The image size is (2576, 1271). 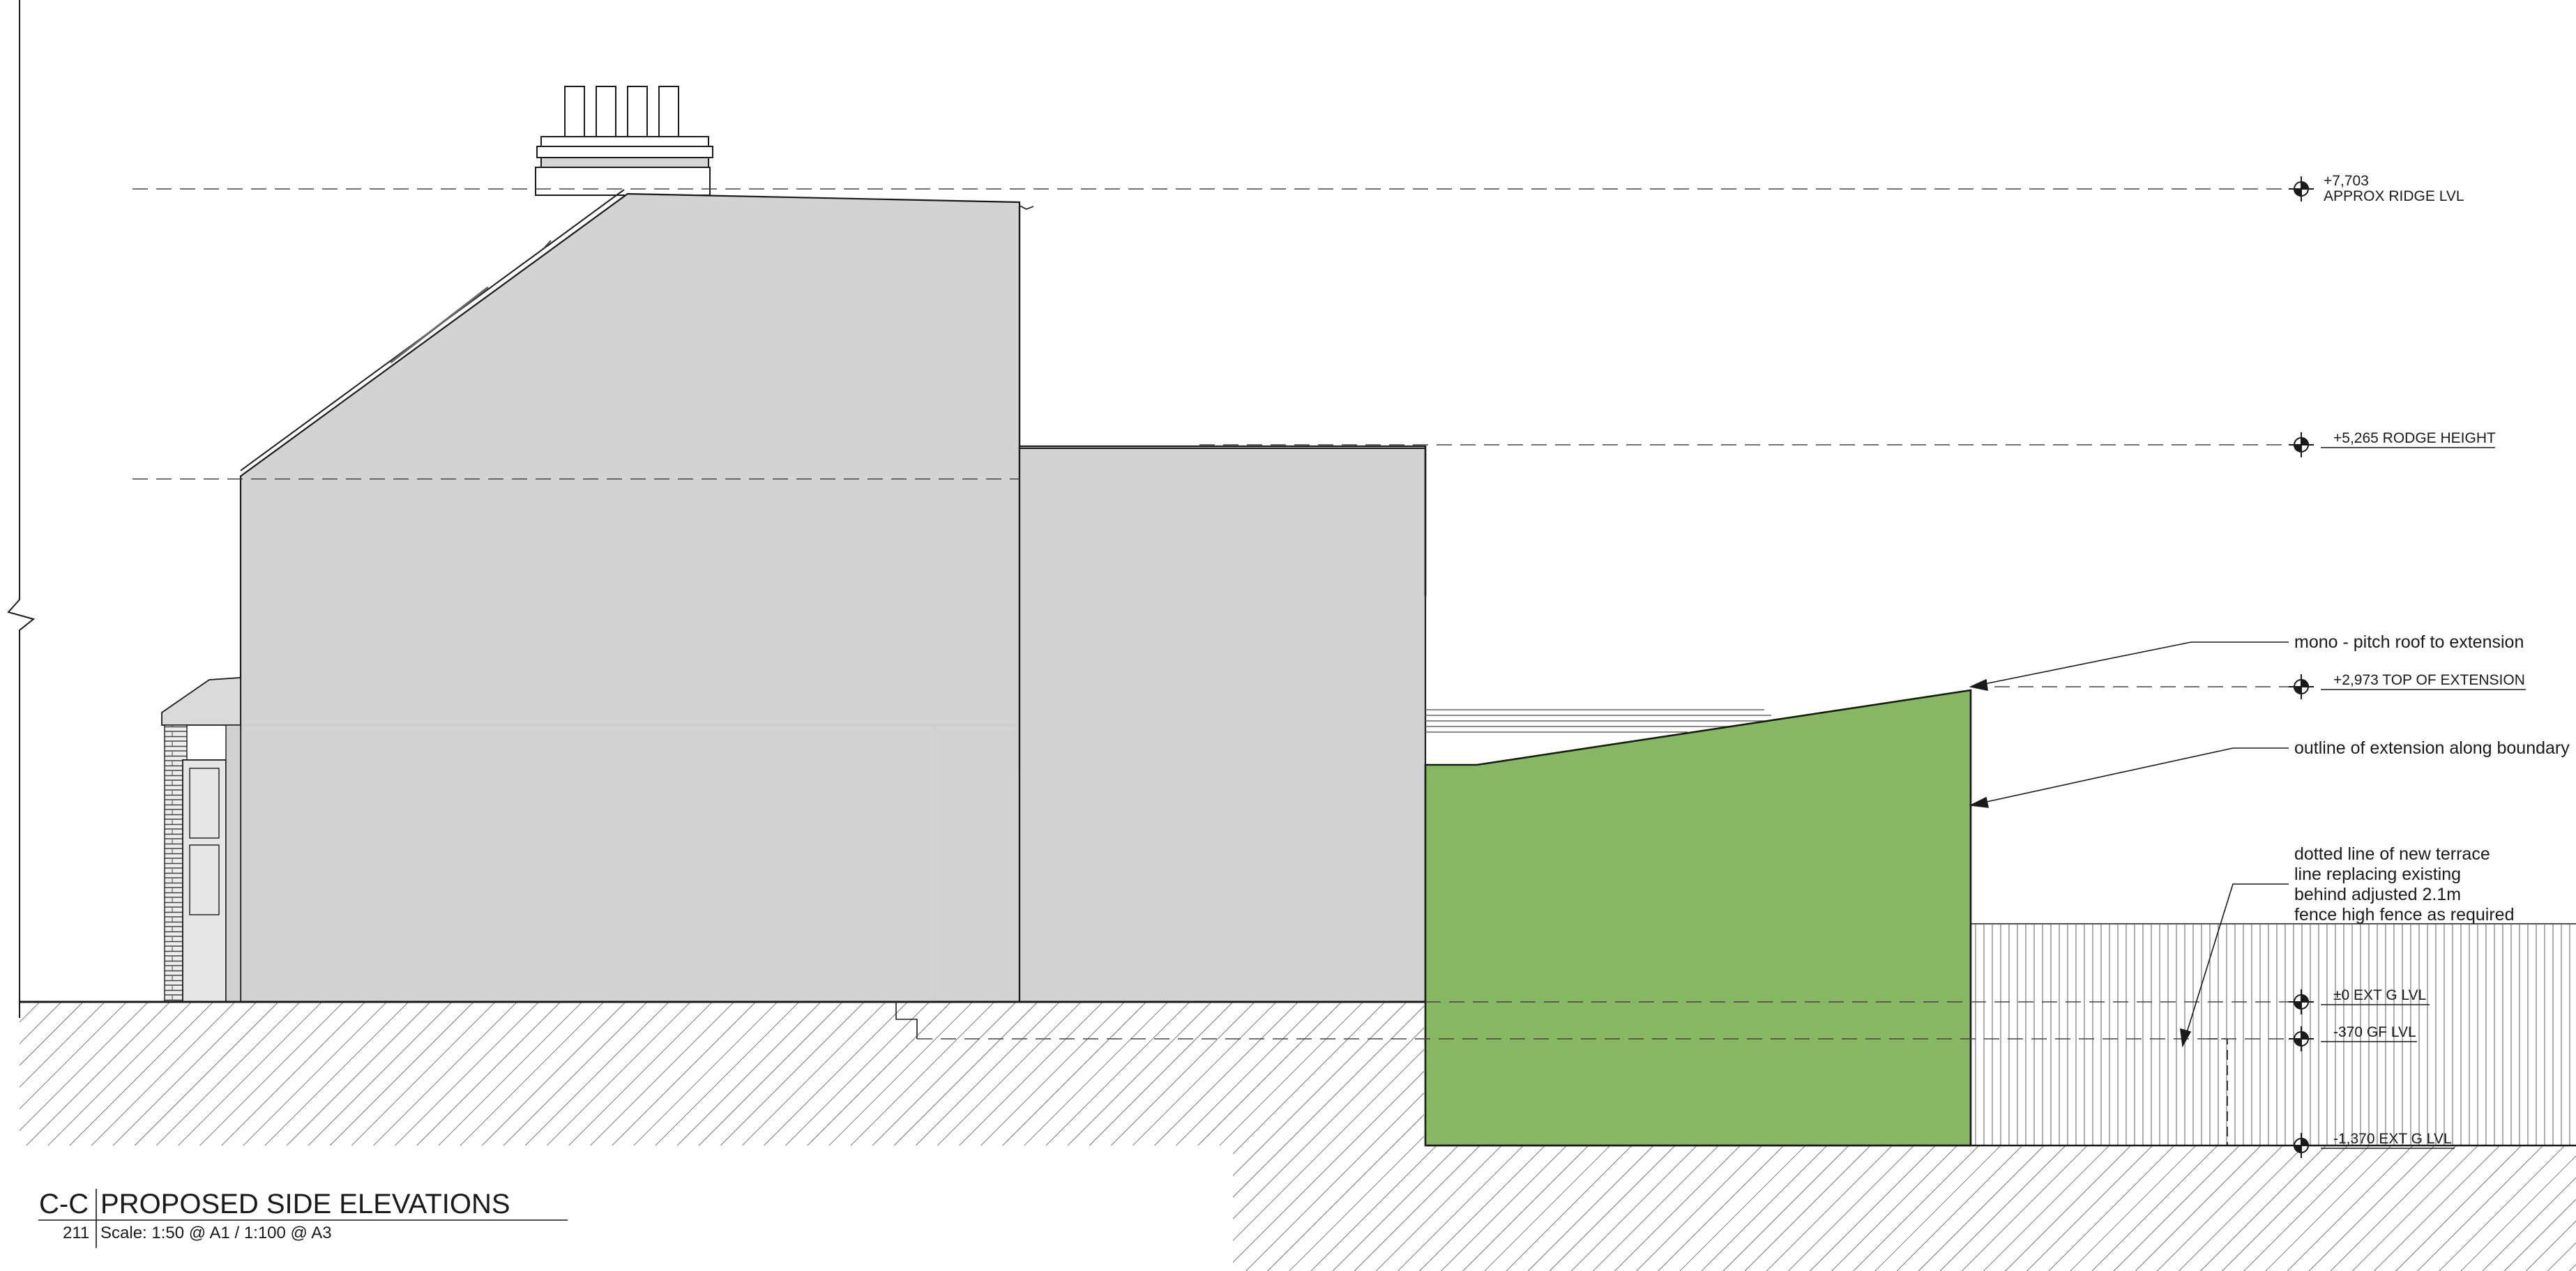 What do you see at coordinates (201, 701) in the screenshot?
I see `porch-roof` at bounding box center [201, 701].